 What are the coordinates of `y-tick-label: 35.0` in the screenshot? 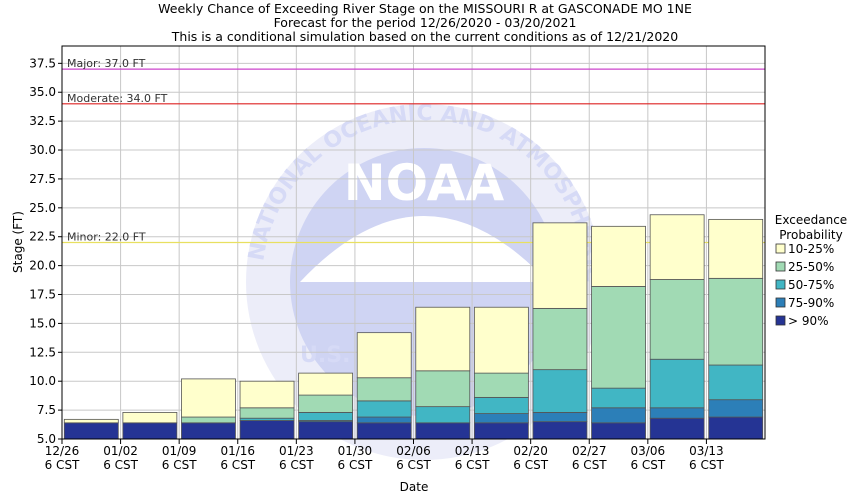 It's located at (42, 92).